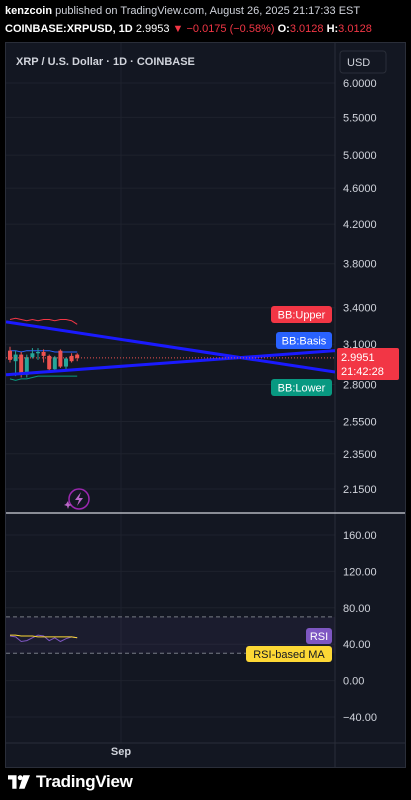 The image size is (411, 800). I want to click on rsi-ma-label: RSI-based MA, so click(289, 655).